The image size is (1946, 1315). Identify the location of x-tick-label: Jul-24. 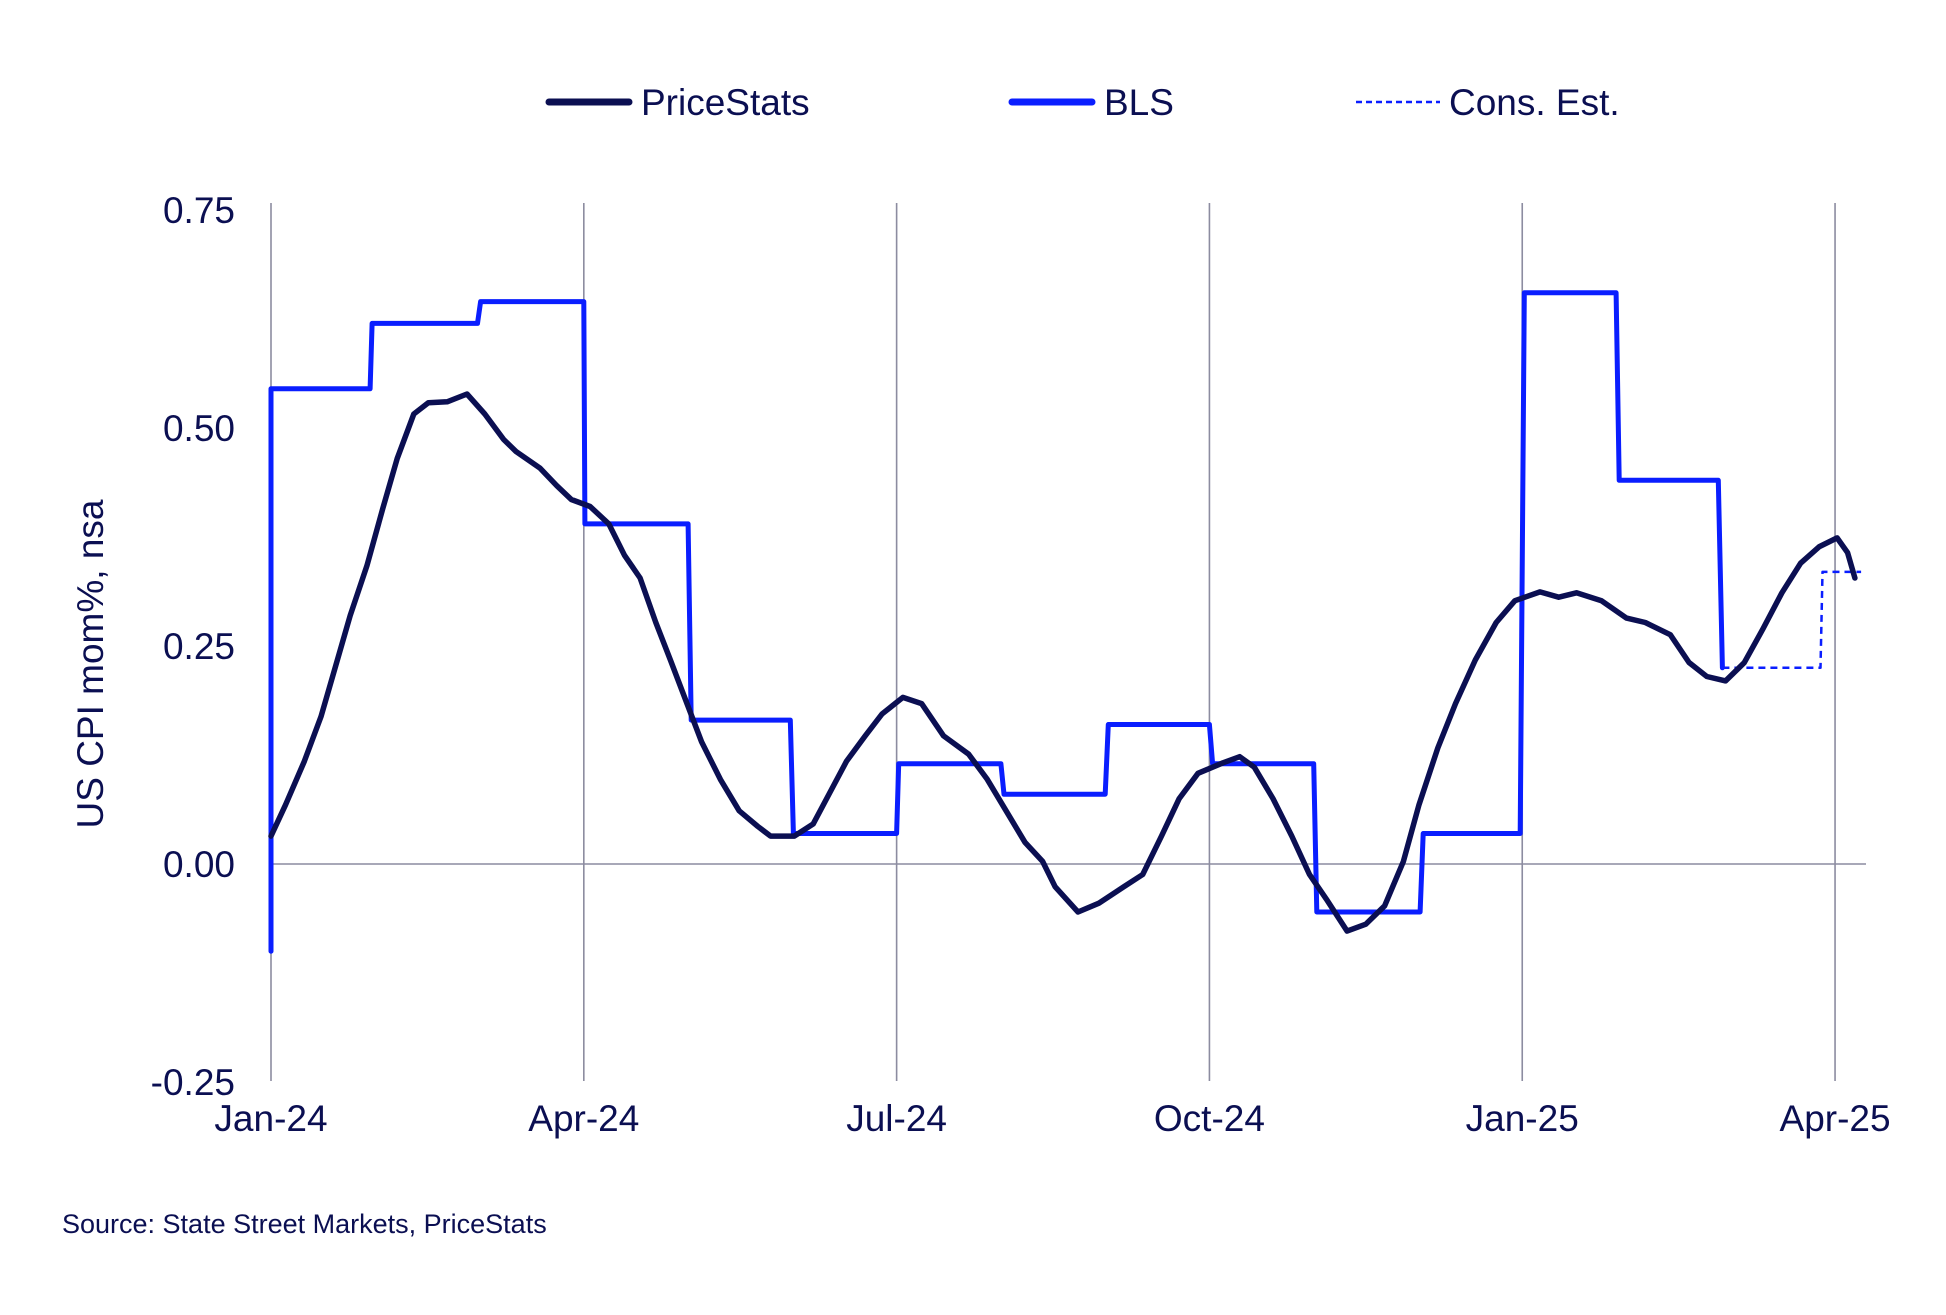
(896, 1118).